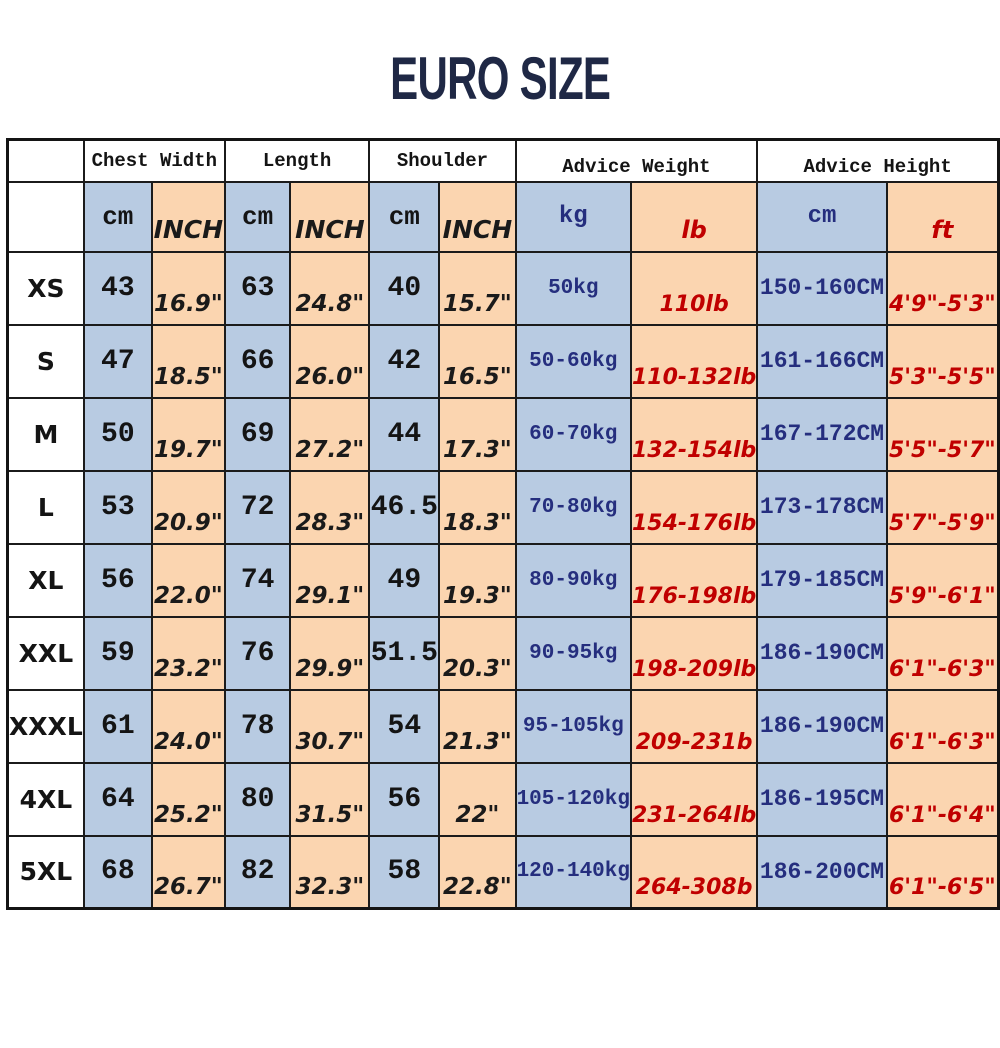 The width and height of the screenshot is (1000, 1048). I want to click on page-title: EURO SIZE, so click(500, 80).